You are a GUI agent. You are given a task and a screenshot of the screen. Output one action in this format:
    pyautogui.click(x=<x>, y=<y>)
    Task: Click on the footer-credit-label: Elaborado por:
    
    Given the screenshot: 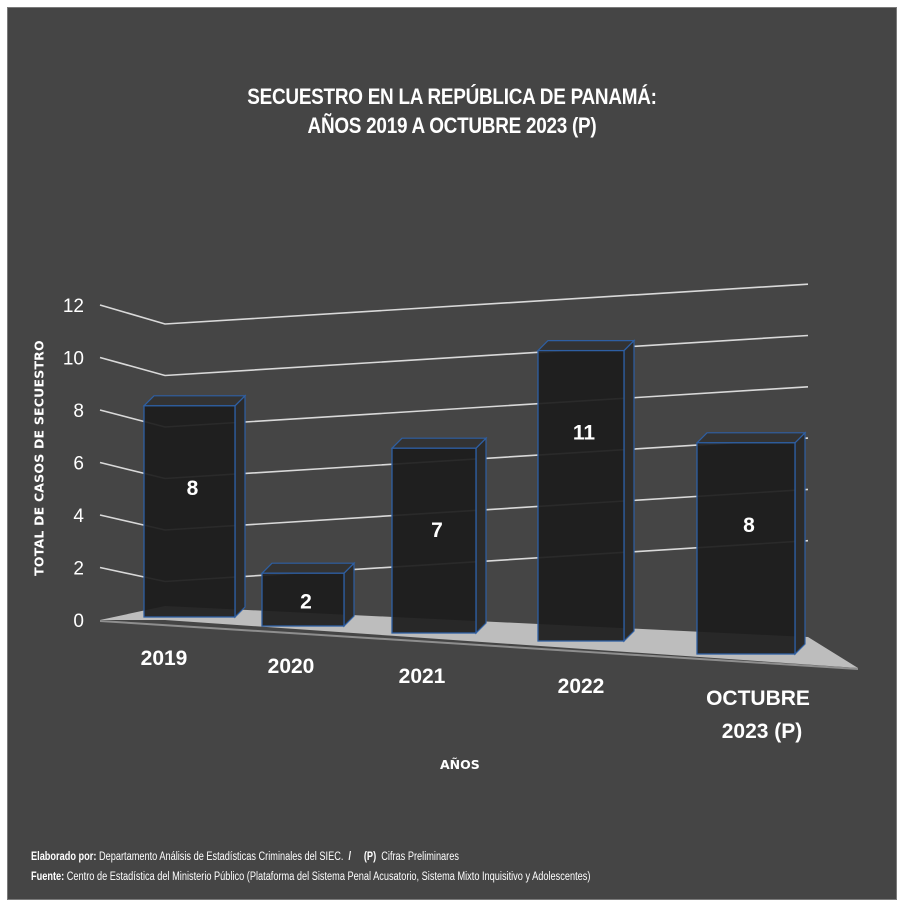 What is the action you would take?
    pyautogui.click(x=64, y=857)
    